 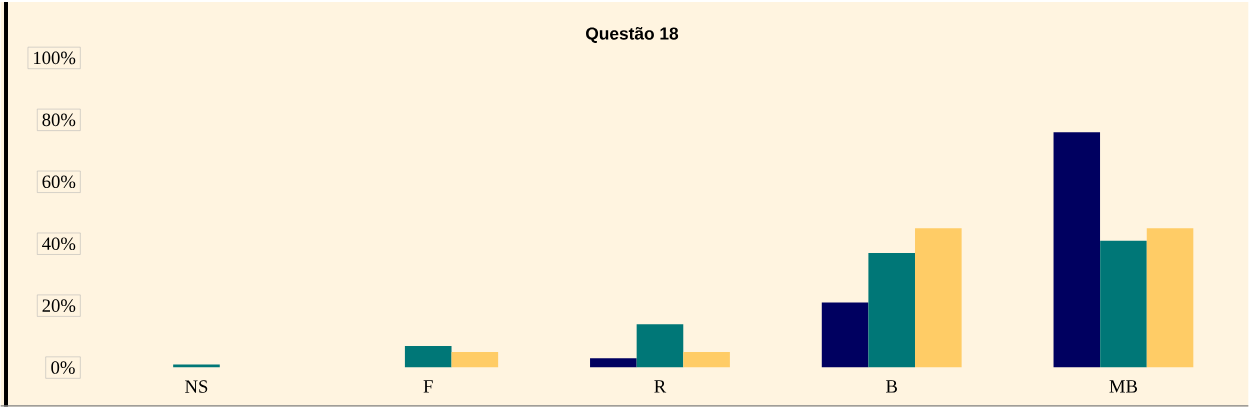 What do you see at coordinates (1123, 386) in the screenshot?
I see `x-tick-label: MB` at bounding box center [1123, 386].